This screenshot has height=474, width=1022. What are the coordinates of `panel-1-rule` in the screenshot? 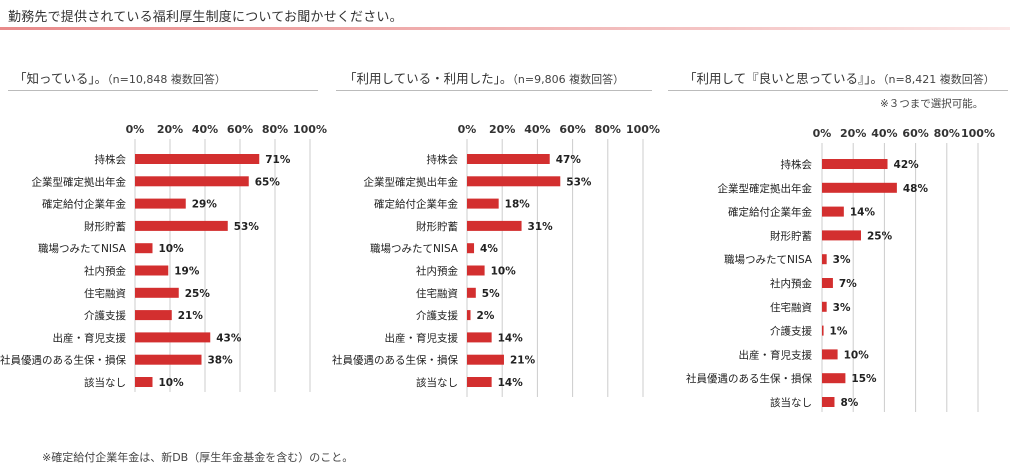 It's located at (163, 90).